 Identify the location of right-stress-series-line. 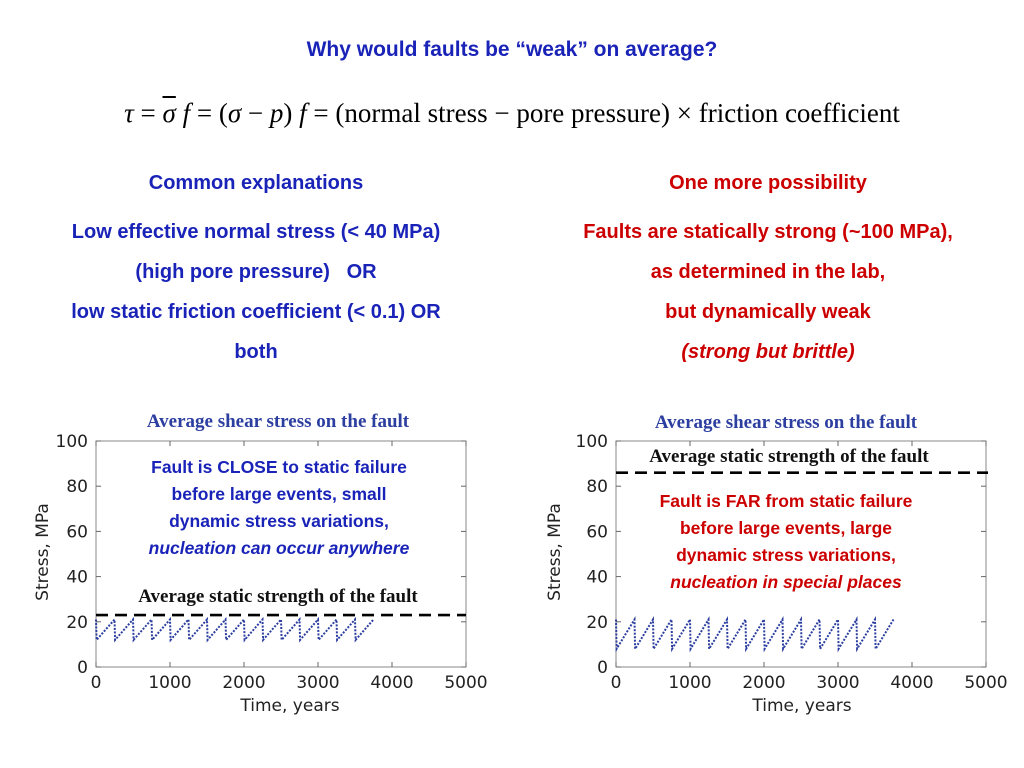
(755, 634).